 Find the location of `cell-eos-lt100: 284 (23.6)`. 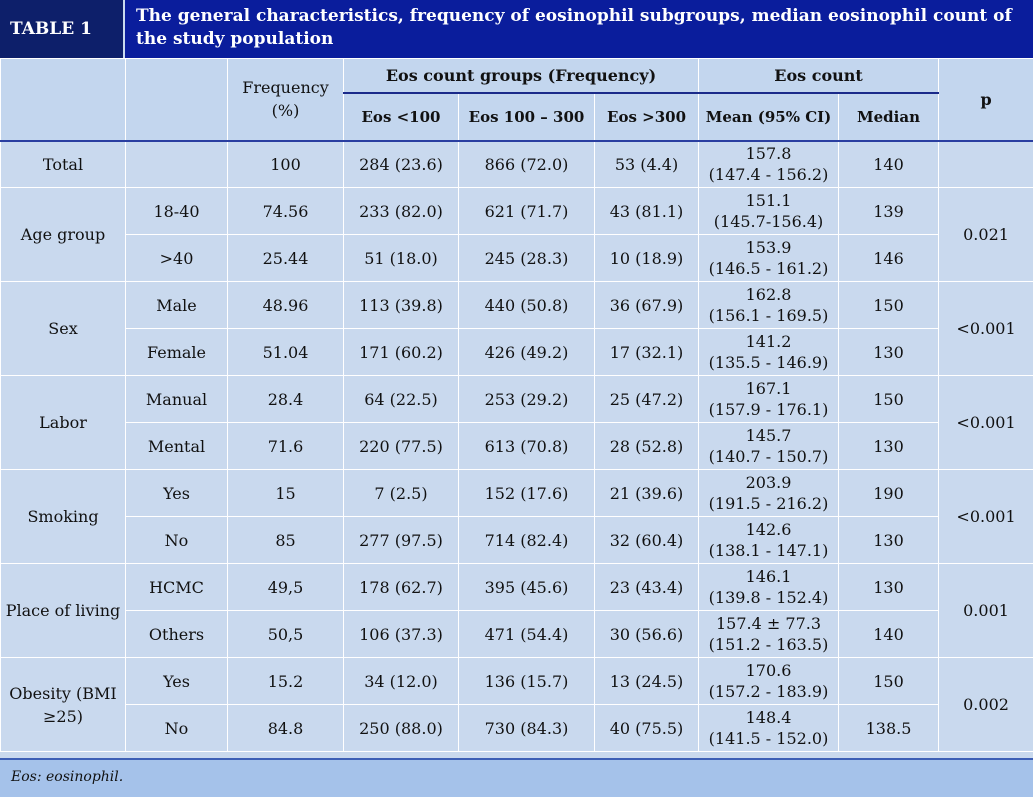

cell-eos-lt100: 284 (23.6) is located at coordinates (401, 164).